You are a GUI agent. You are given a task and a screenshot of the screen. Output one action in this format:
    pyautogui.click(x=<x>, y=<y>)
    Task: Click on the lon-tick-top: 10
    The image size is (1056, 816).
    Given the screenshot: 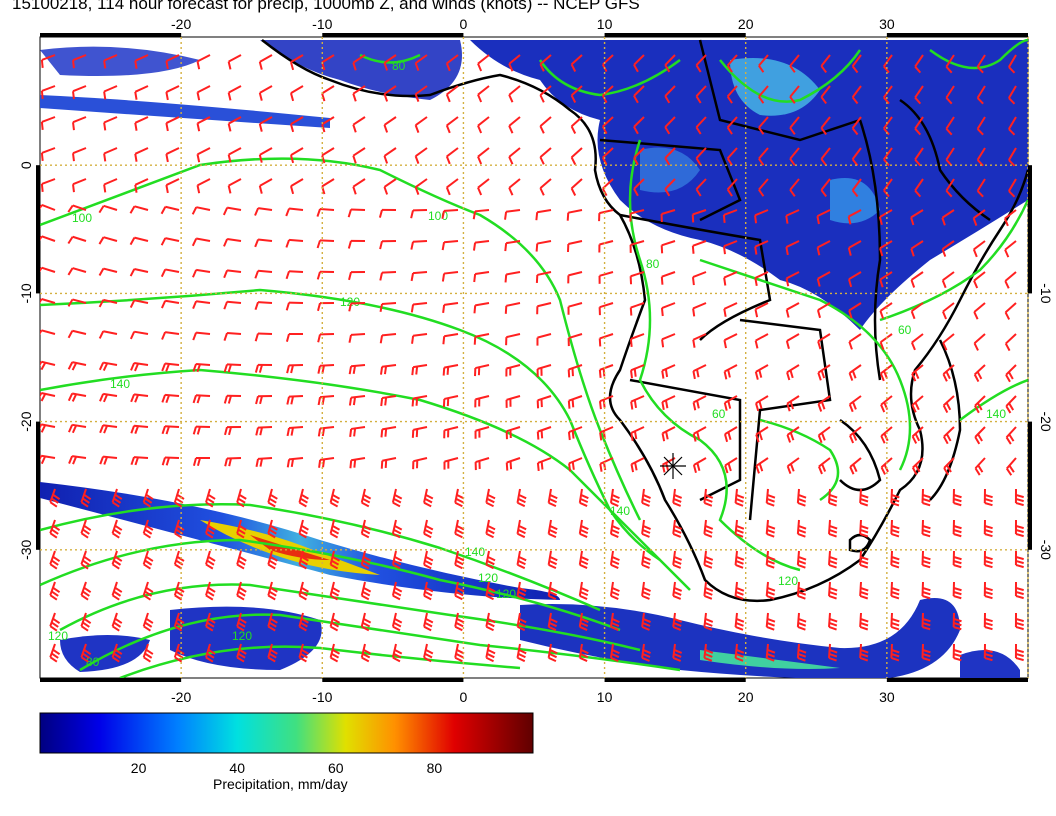 What is the action you would take?
    pyautogui.click(x=605, y=24)
    